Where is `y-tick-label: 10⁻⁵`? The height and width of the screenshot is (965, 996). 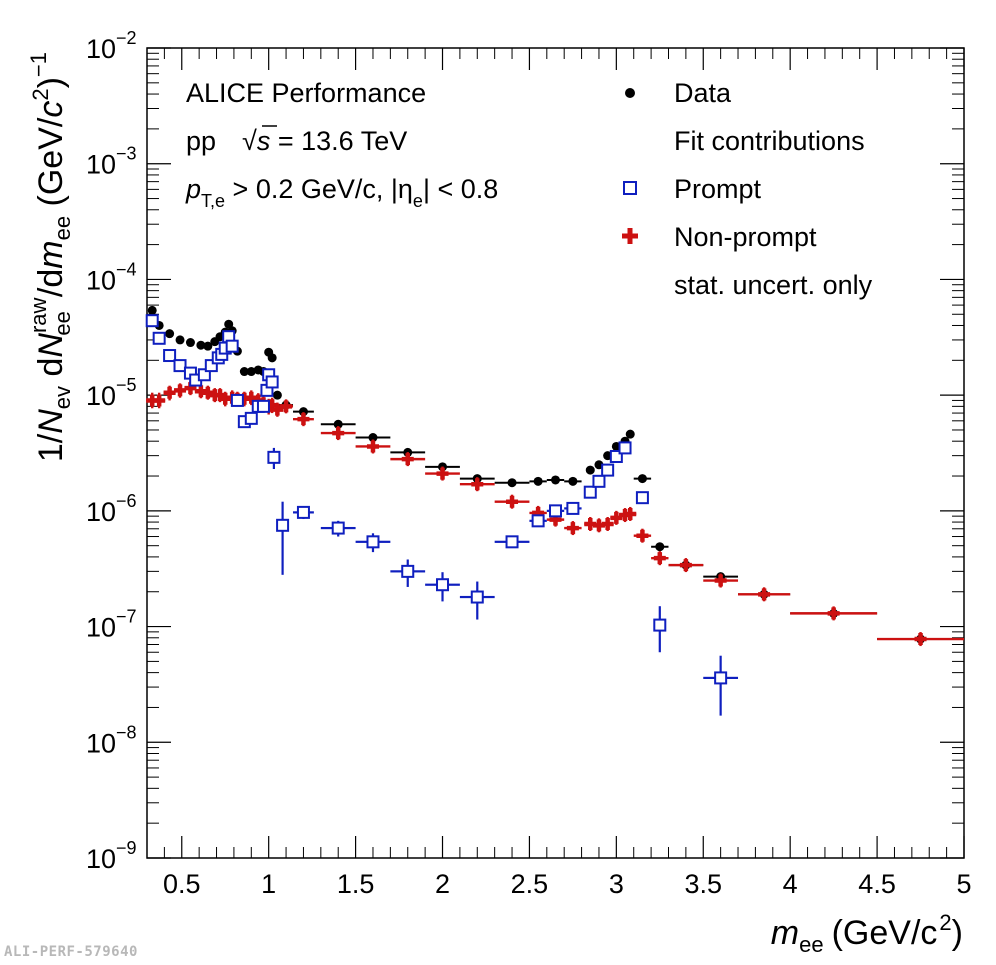 y-tick-label: 10⁻⁵ is located at coordinates (111, 393).